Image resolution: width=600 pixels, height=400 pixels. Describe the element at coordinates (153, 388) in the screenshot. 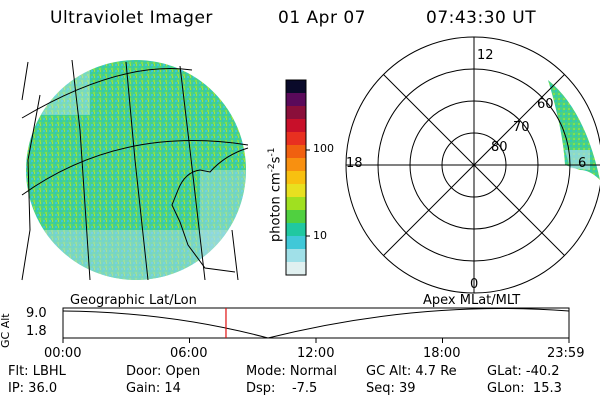

I see `gain-value: Gain: 14` at that location.